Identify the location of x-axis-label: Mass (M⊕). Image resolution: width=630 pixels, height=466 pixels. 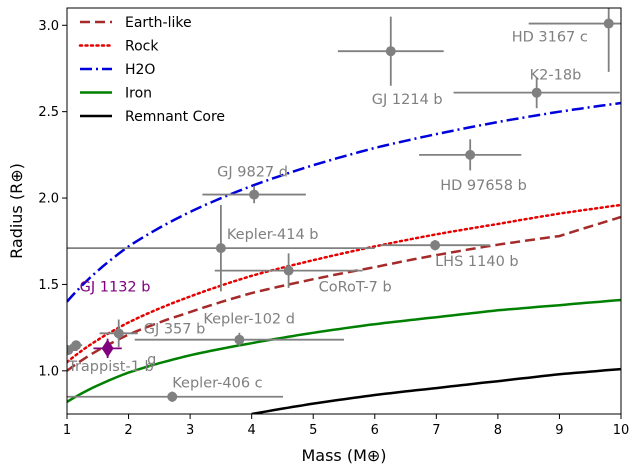
(343, 455).